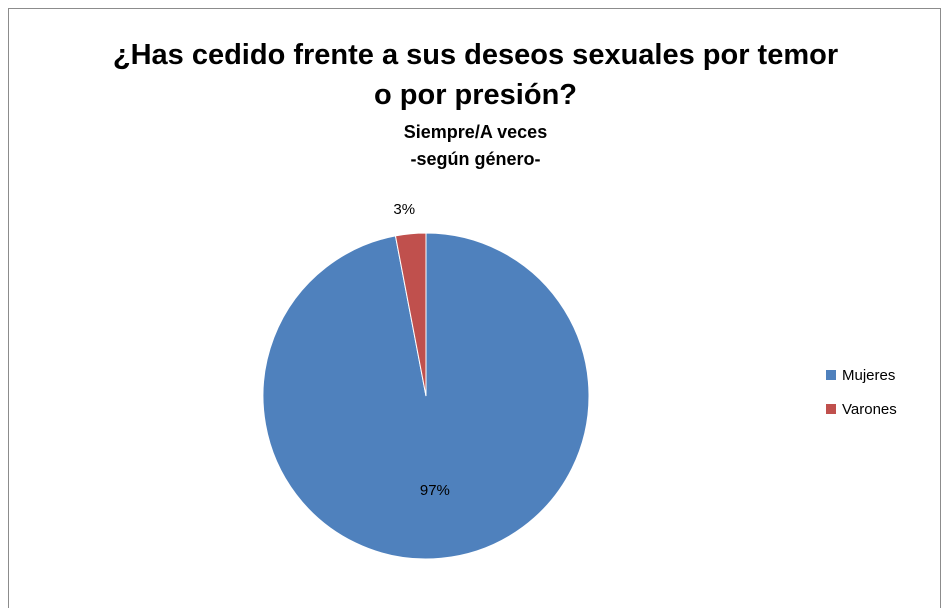  I want to click on data-label-varones: 3%, so click(404, 209).